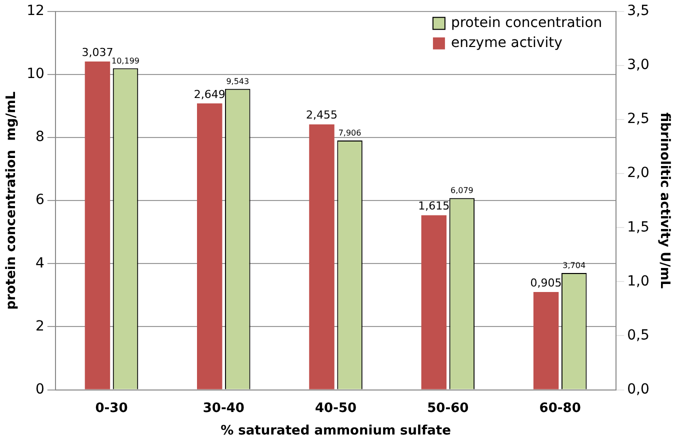 This screenshot has height=443, width=681. I want to click on x-axis-title: % saturated ammonium sulfate, so click(336, 431).